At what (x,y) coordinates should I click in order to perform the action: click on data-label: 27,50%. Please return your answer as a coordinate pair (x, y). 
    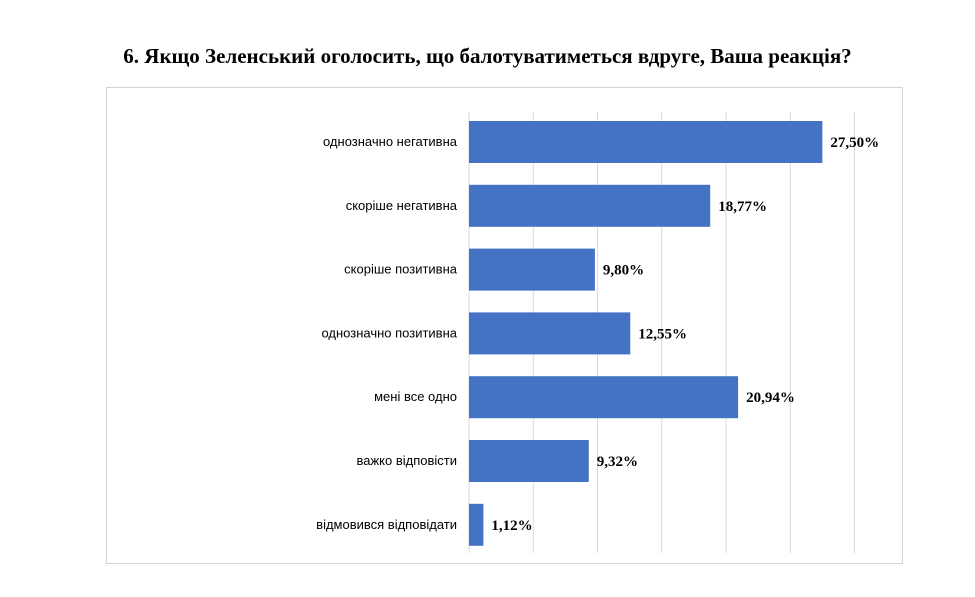
    Looking at the image, I should click on (854, 143).